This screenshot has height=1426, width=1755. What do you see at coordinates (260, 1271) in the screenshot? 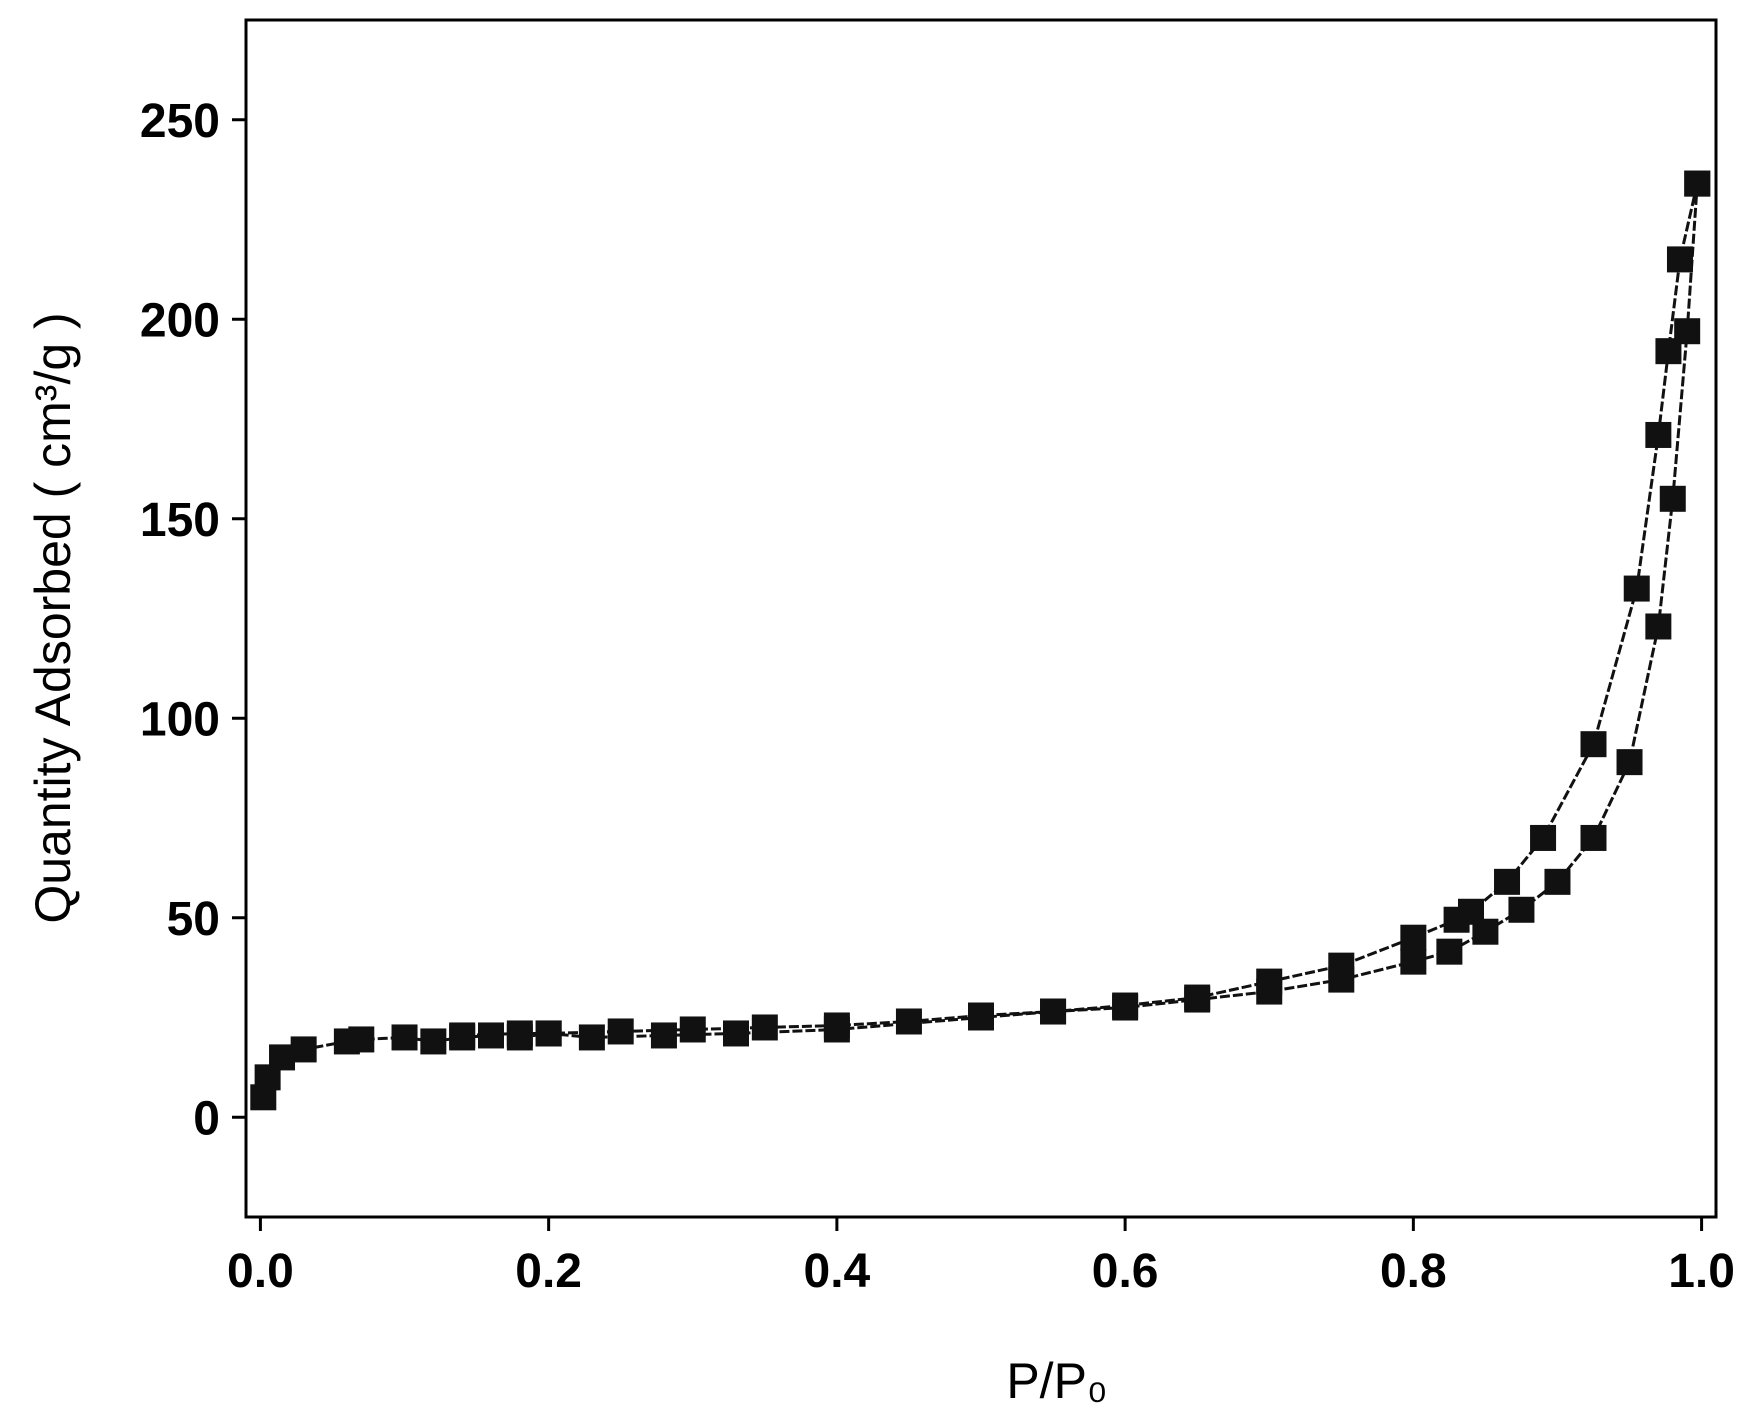
I see `x-tick-label: 0.0` at bounding box center [260, 1271].